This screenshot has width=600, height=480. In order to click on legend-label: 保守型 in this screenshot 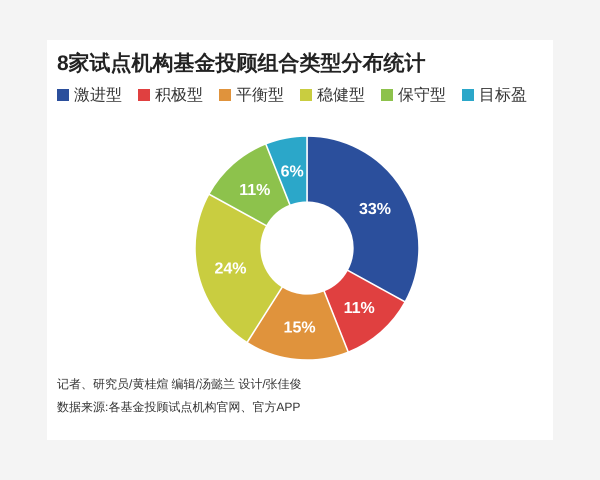, I will do `click(422, 95)`.